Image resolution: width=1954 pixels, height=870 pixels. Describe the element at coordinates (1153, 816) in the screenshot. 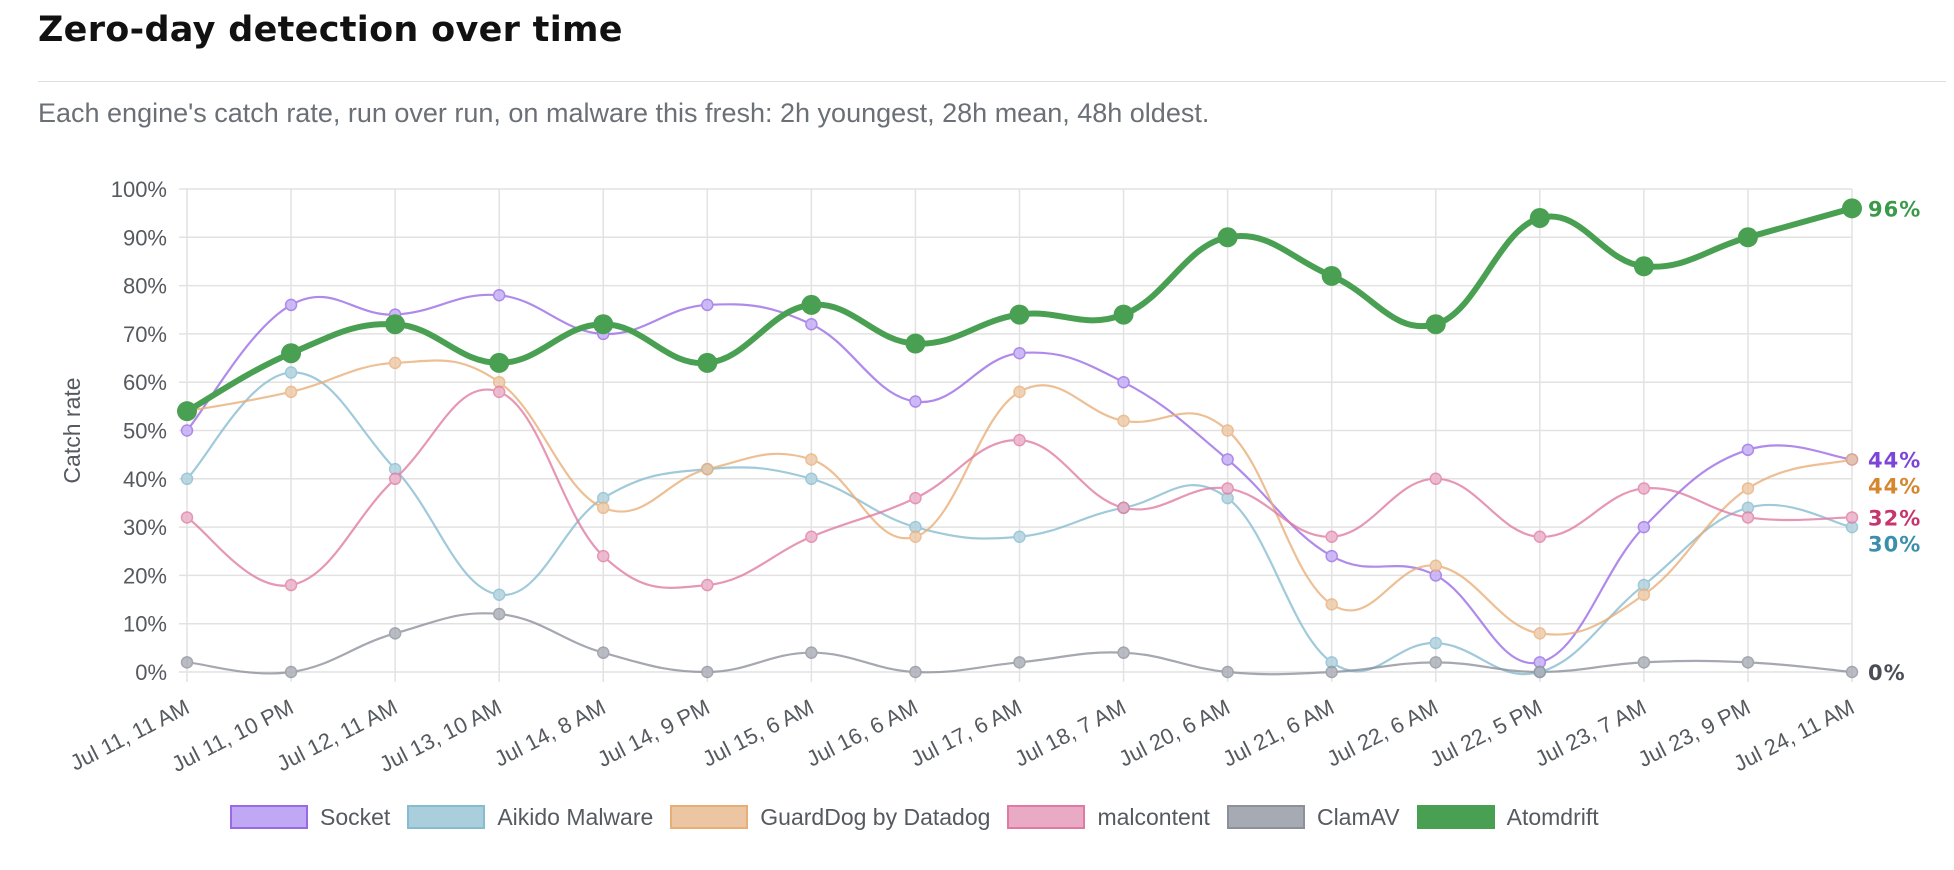

I see `legend-label: malcontent` at that location.